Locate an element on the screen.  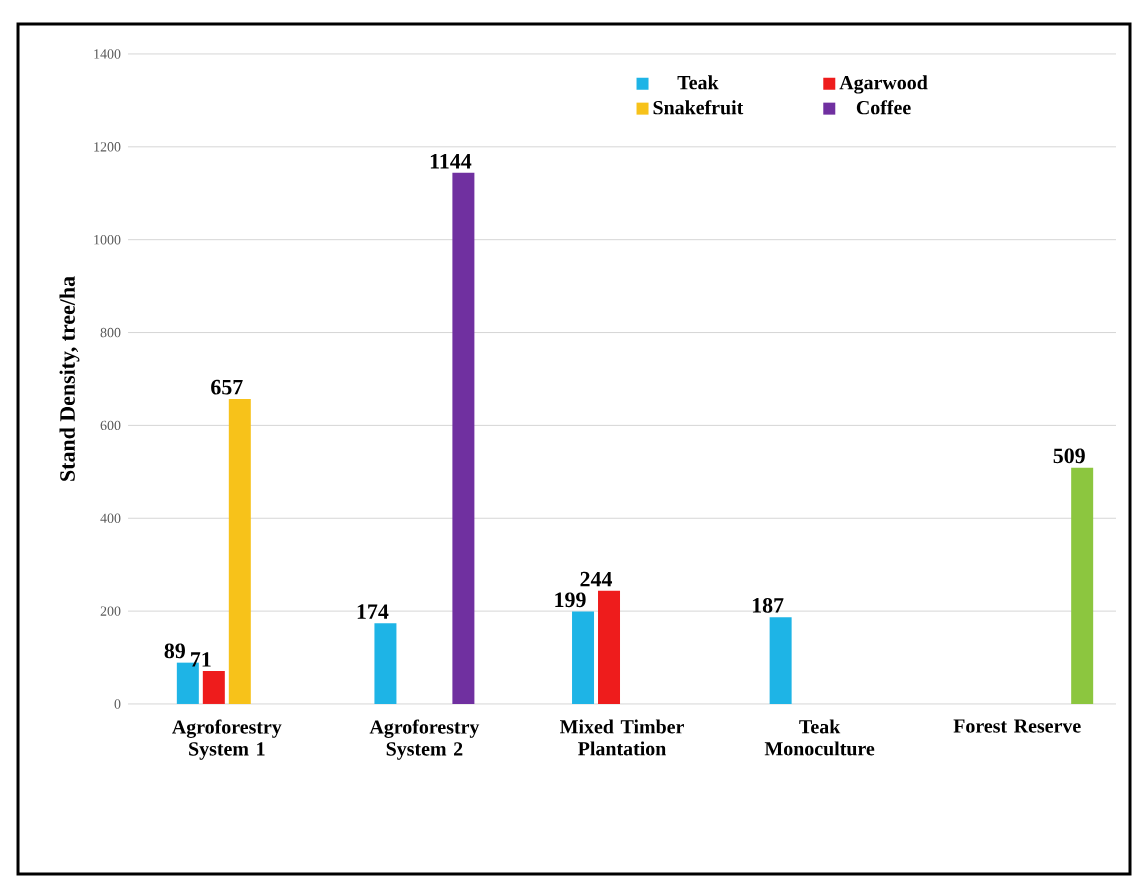
y-axis-title: Stand Density, tree/ha is located at coordinates (69, 378).